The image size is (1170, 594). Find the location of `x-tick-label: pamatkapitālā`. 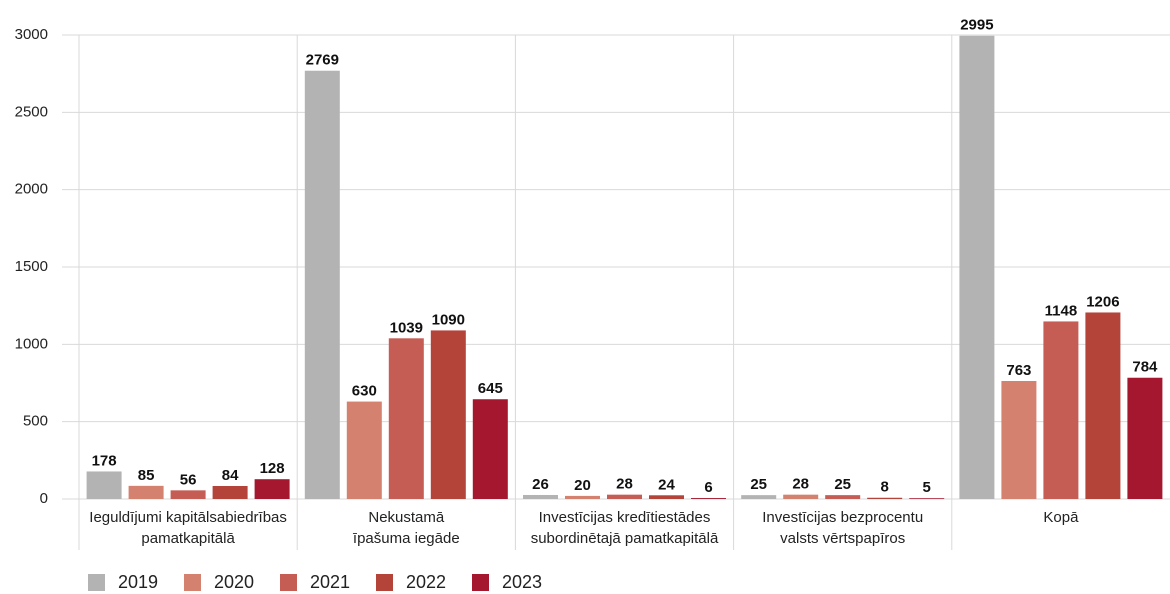

x-tick-label: pamatkapitālā is located at coordinates (188, 538).